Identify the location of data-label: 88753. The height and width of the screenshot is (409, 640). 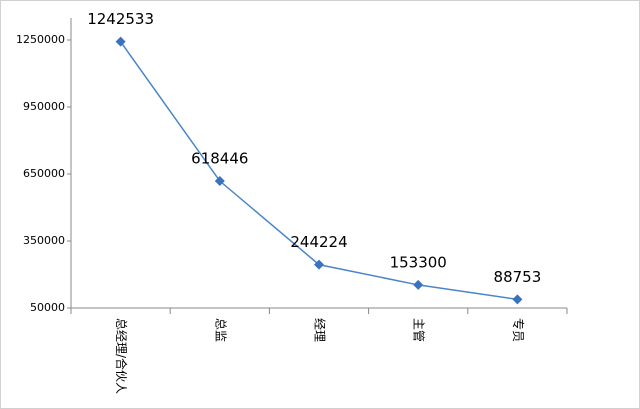
(518, 277).